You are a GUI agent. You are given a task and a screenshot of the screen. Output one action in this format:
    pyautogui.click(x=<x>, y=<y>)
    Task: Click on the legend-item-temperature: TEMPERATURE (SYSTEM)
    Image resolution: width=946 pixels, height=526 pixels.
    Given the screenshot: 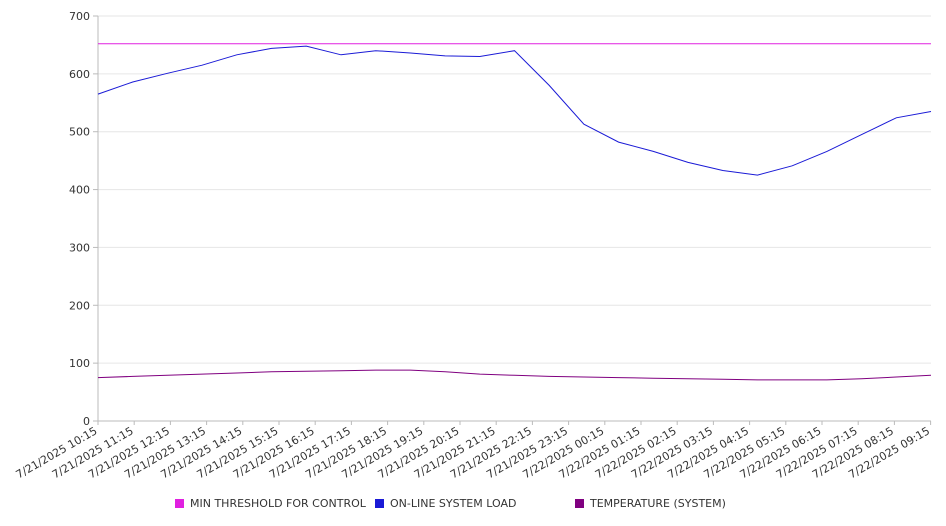 What is the action you would take?
    pyautogui.click(x=650, y=503)
    